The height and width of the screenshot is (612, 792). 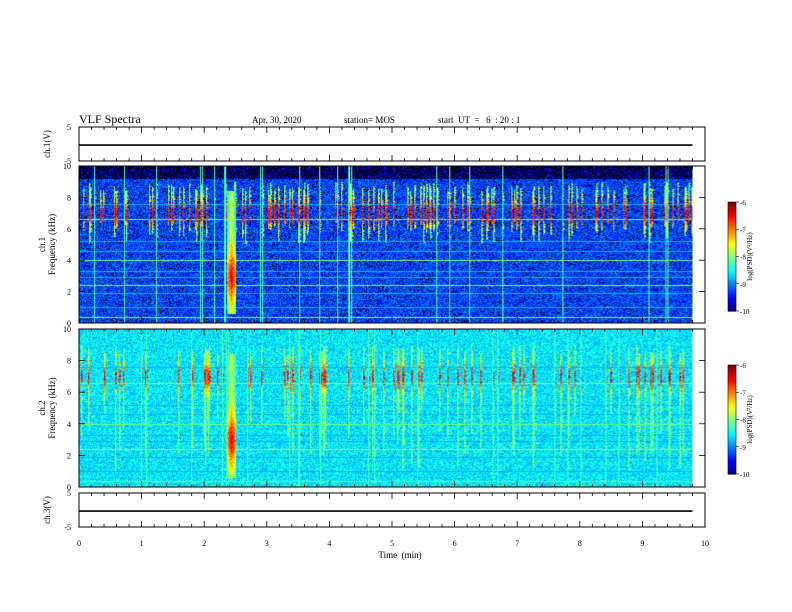 What do you see at coordinates (743, 285) in the screenshot?
I see `colorbar-tick-label: -9` at bounding box center [743, 285].